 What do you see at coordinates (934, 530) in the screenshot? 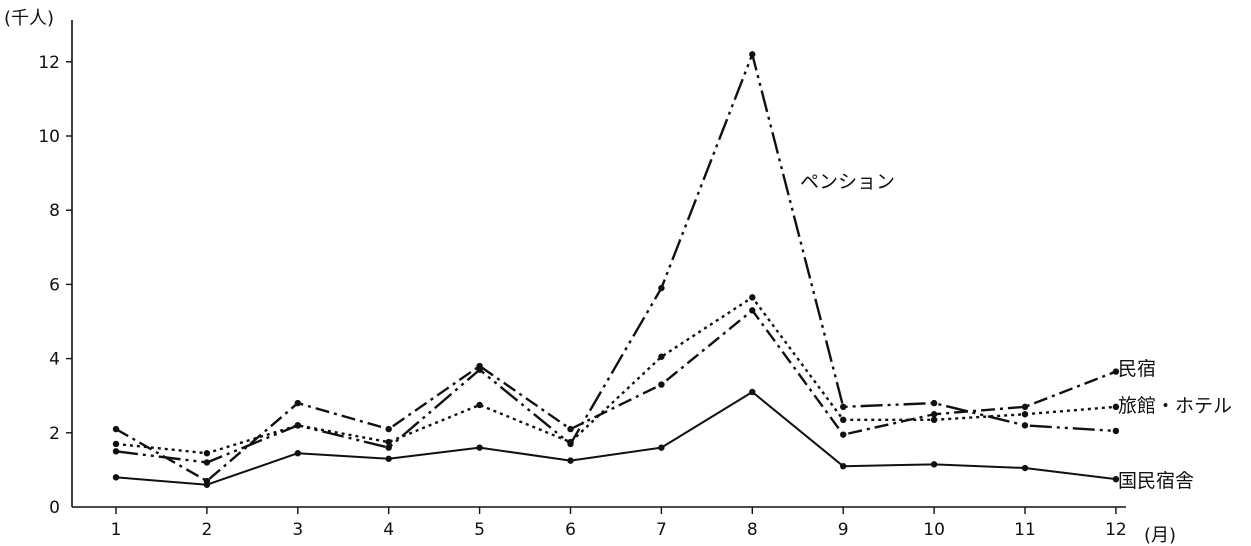
I see `x-tick-label: 10` at bounding box center [934, 530].